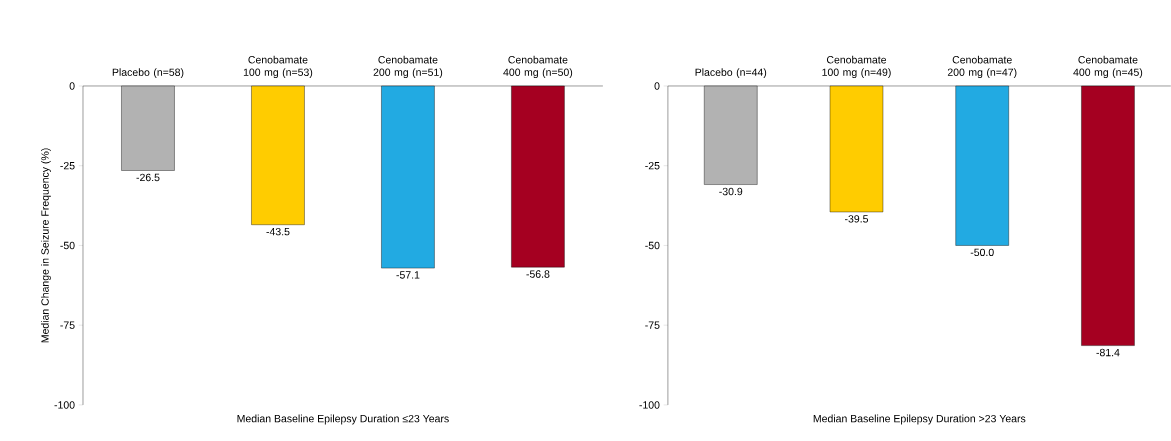 The width and height of the screenshot is (1171, 441). Describe the element at coordinates (278, 67) in the screenshot. I see `x-tick-label: Cenobamate 100 mg (n=53)` at that location.